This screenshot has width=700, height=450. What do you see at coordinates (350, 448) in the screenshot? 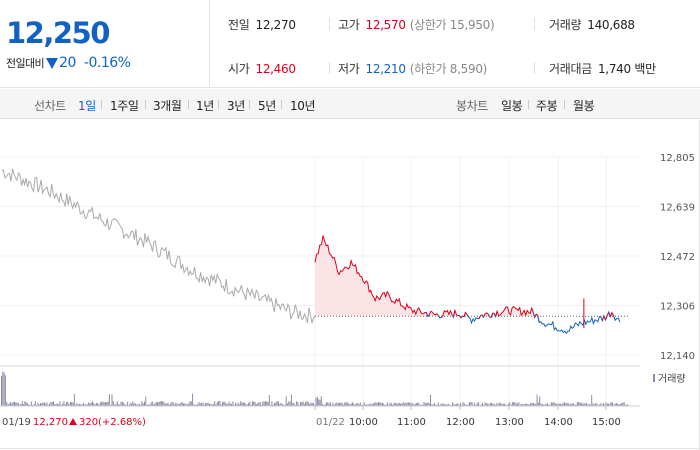
I see `chart-bottom-border` at bounding box center [350, 448].